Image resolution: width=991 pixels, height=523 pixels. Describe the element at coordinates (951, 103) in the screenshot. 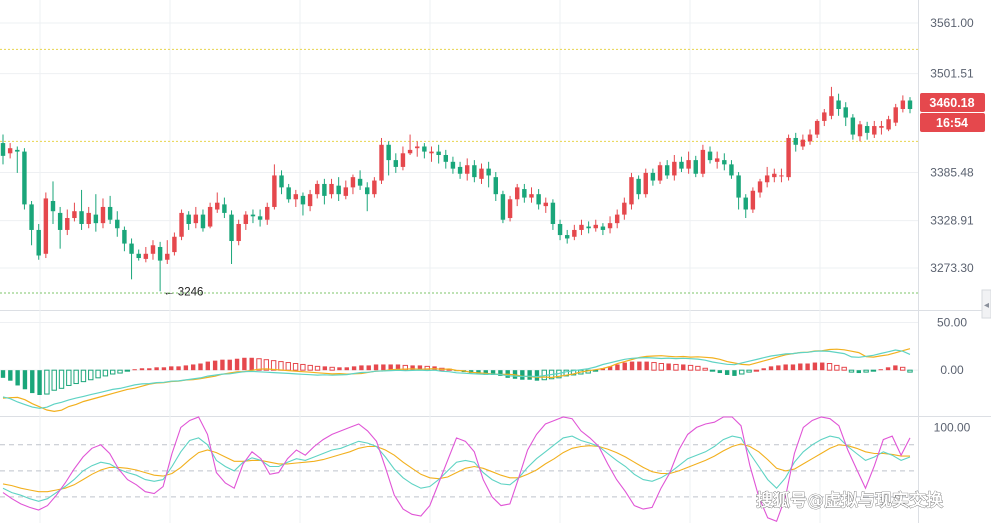

I see `last-price-label: 3460.18` at that location.